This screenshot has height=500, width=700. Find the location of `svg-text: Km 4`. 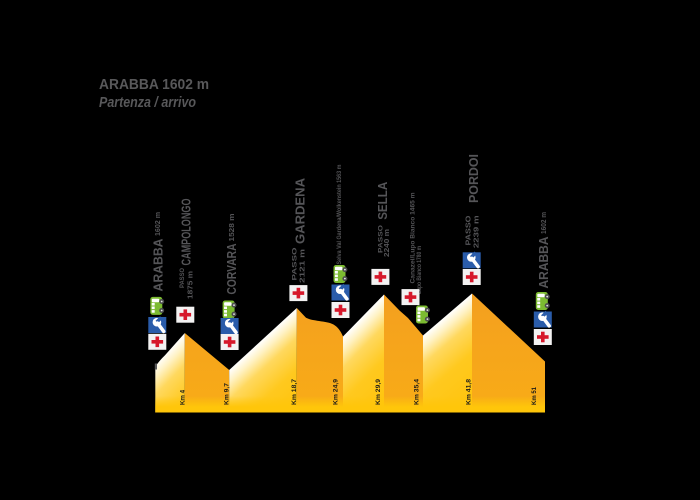

svg-text: Km 4 is located at coordinates (182, 397).